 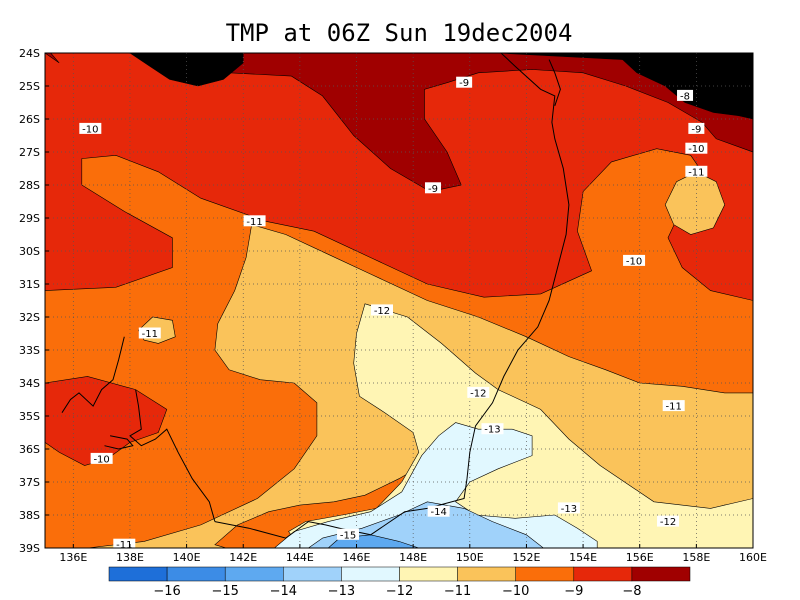 I want to click on x-tick-label: 156E, so click(x=640, y=557).